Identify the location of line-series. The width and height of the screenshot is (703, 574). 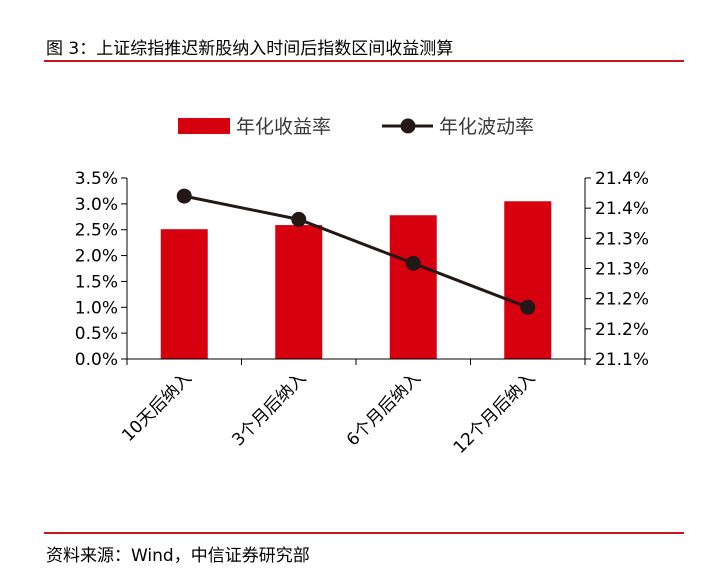
(356, 251).